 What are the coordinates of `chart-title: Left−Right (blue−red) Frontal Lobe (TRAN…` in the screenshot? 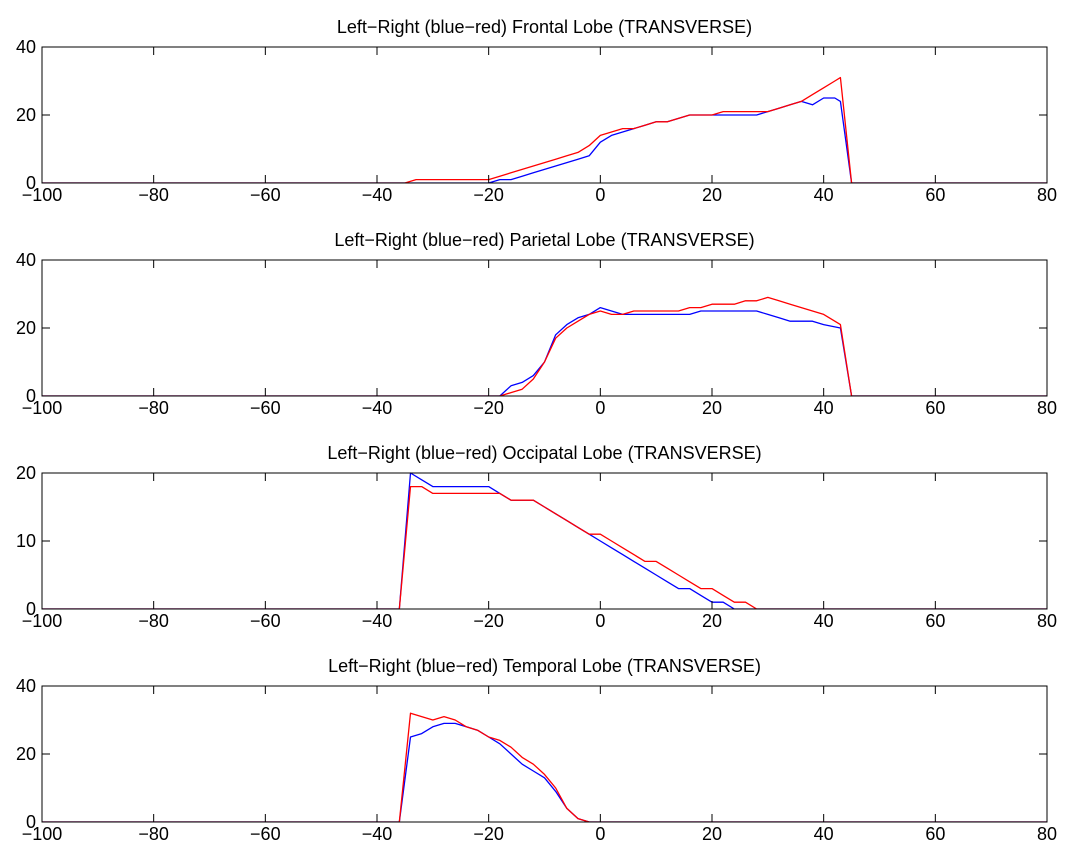 It's located at (544, 27).